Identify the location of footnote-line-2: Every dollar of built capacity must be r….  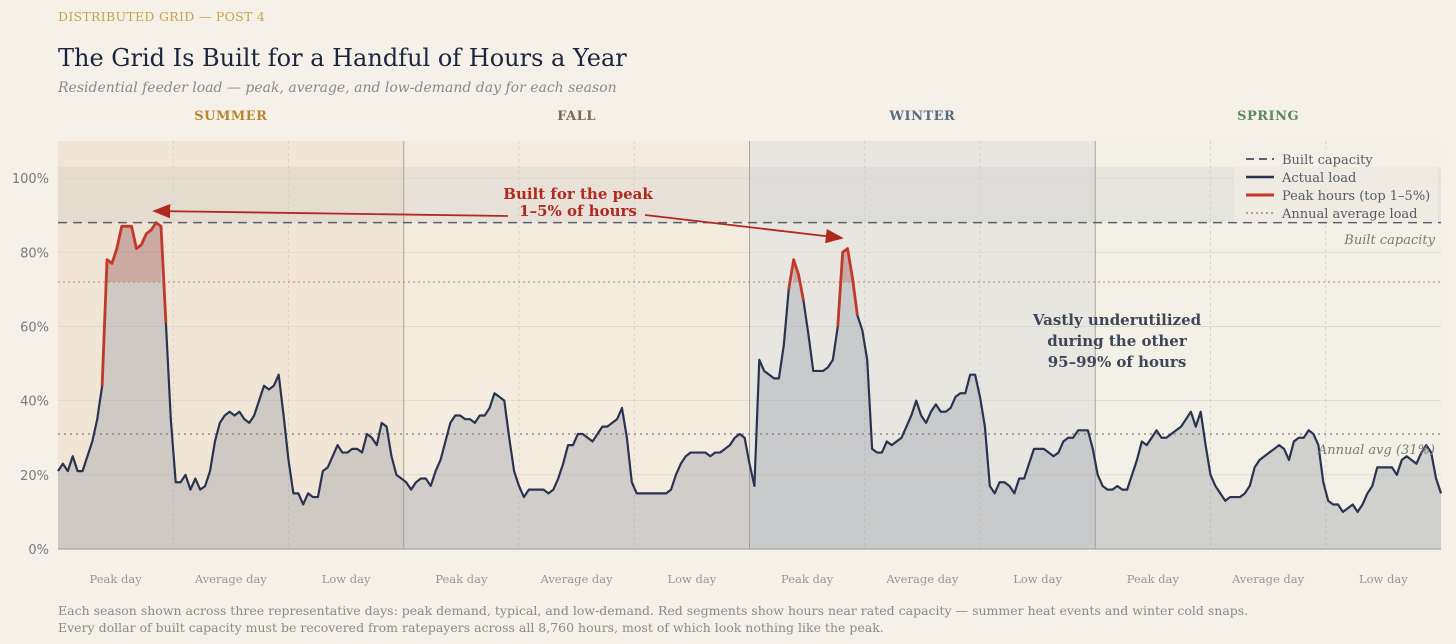
(471, 627).